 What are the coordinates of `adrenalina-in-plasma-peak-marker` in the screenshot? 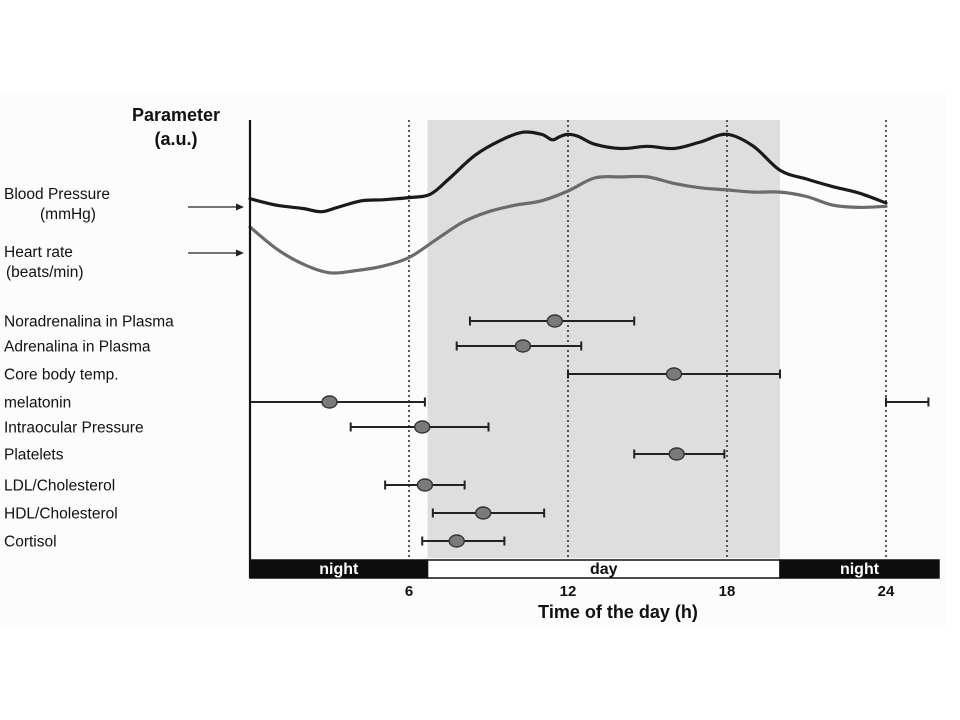 It's located at (523, 346).